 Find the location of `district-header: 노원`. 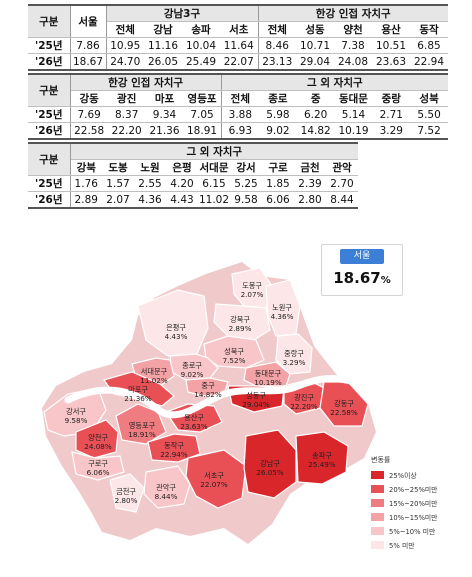

district-header: 노원 is located at coordinates (150, 167).